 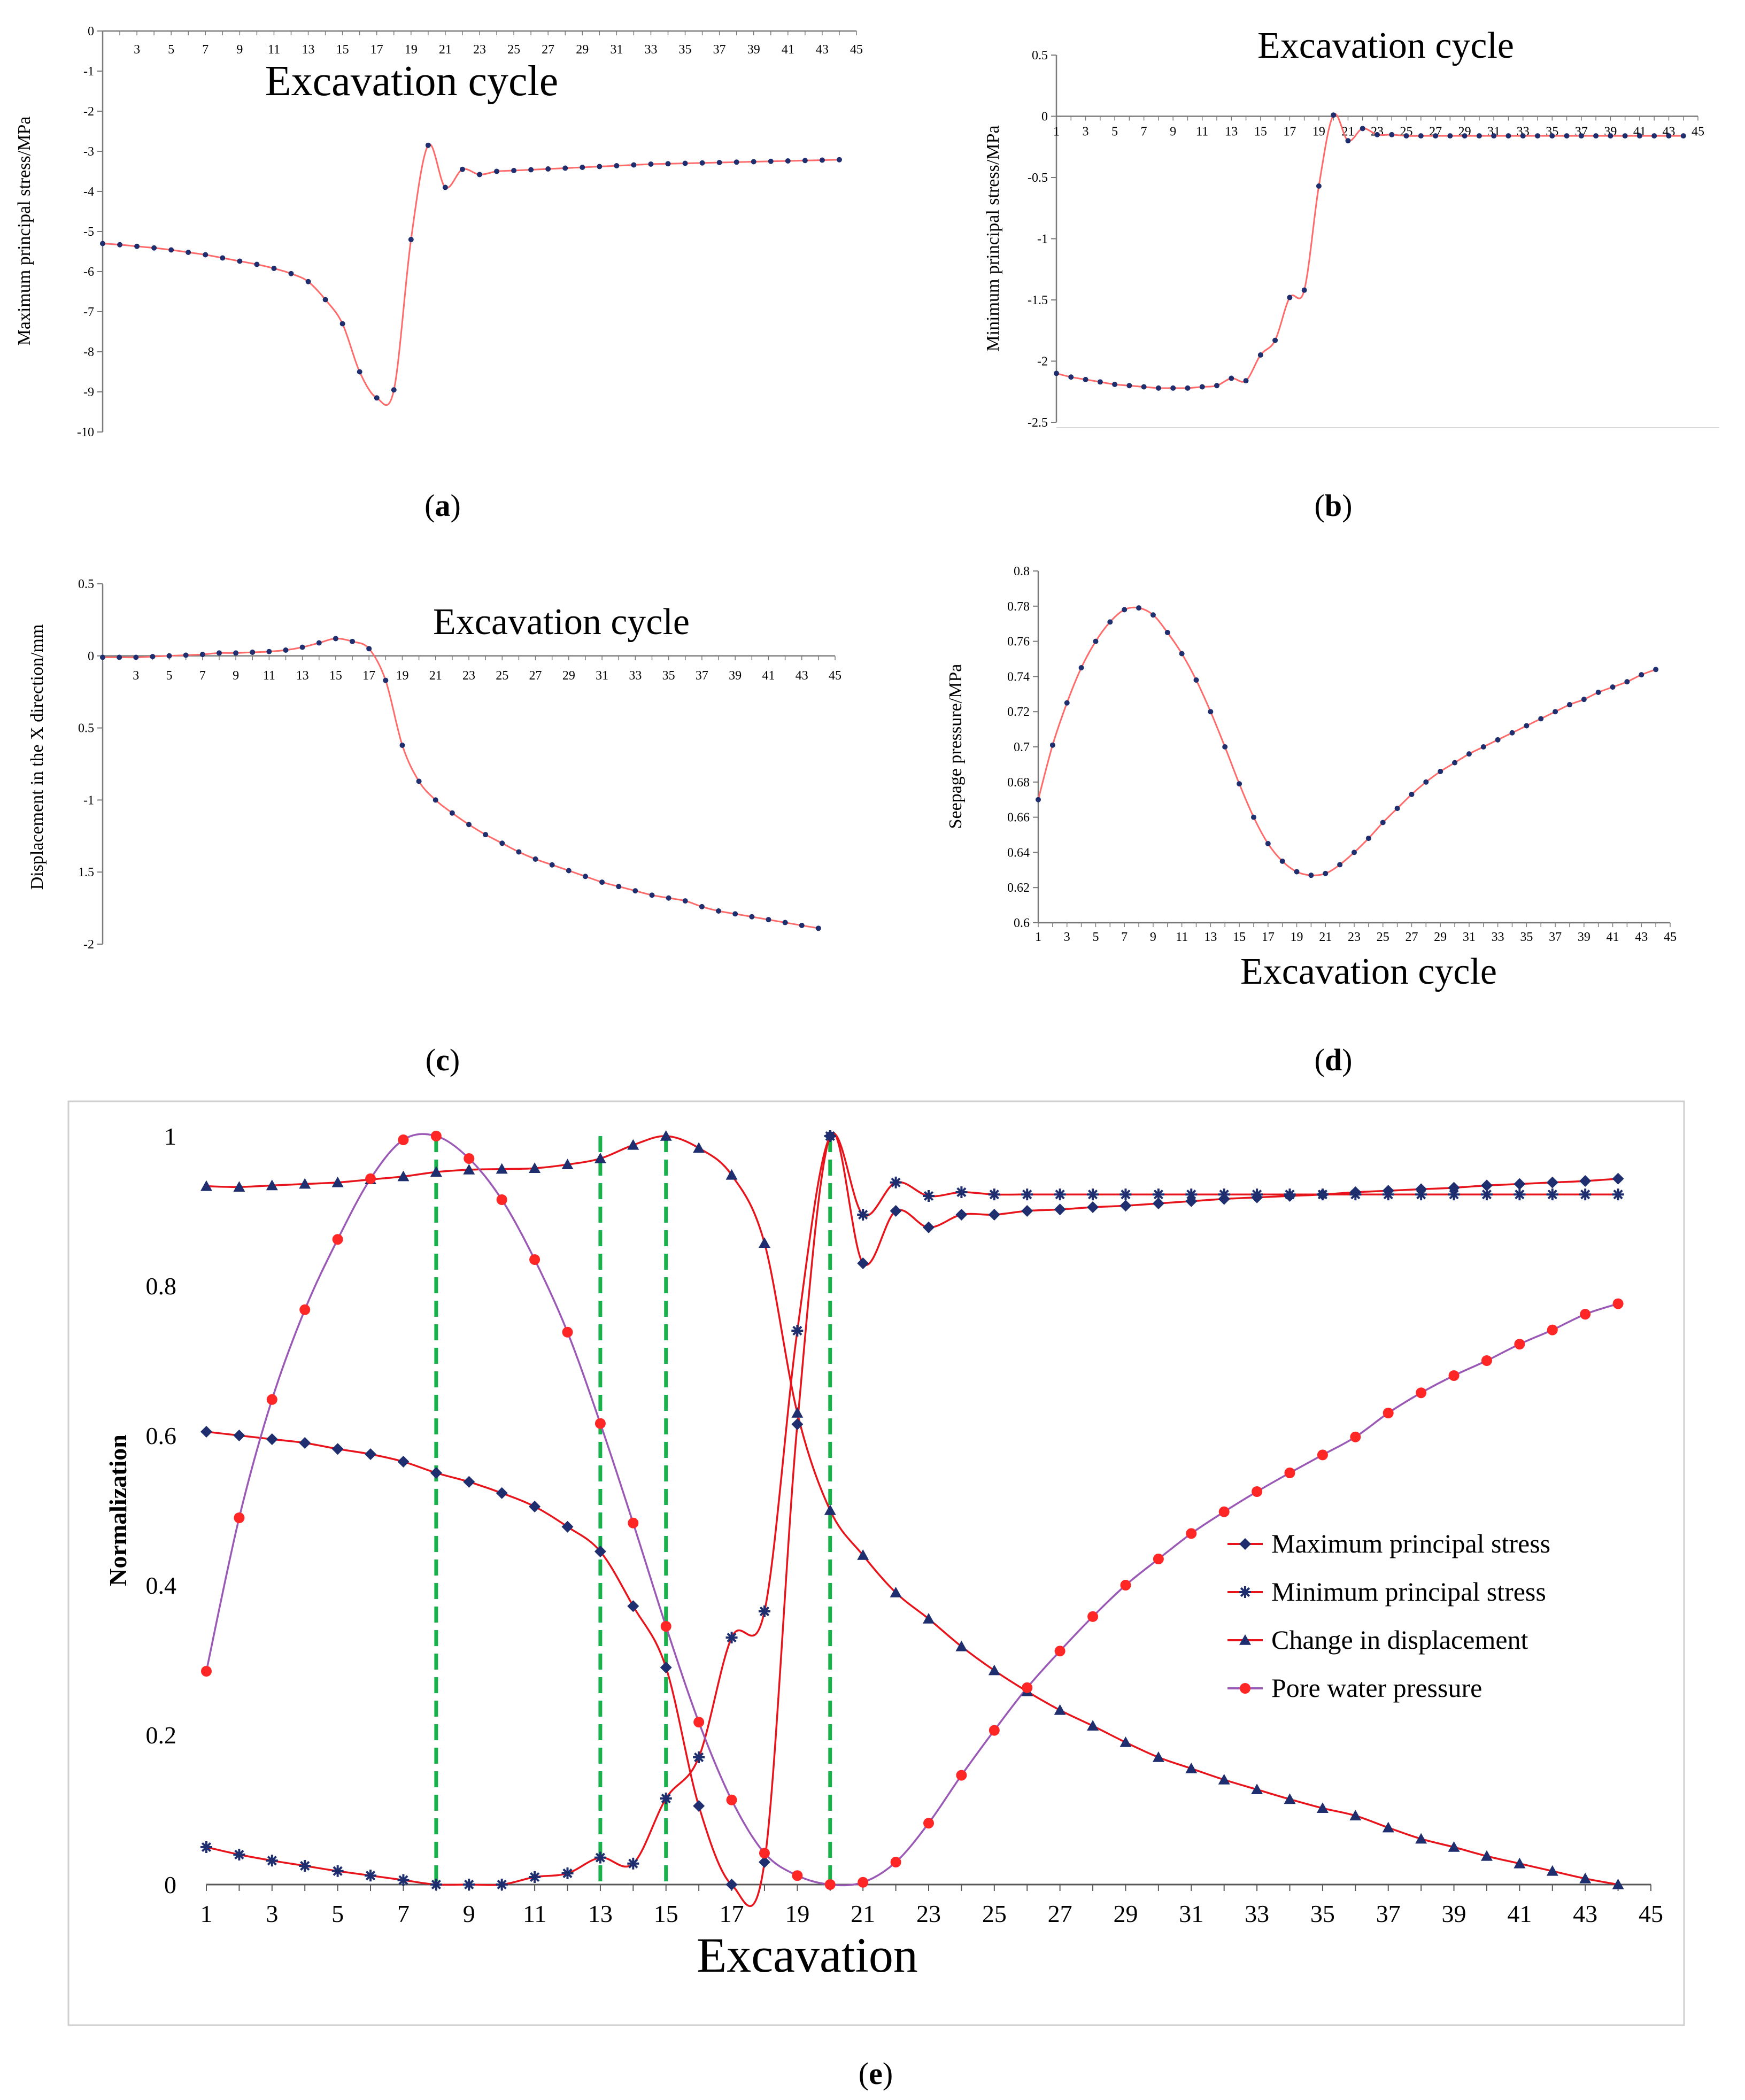 What do you see at coordinates (1498, 937) in the screenshot?
I see `x-tick-label-d: 33` at bounding box center [1498, 937].